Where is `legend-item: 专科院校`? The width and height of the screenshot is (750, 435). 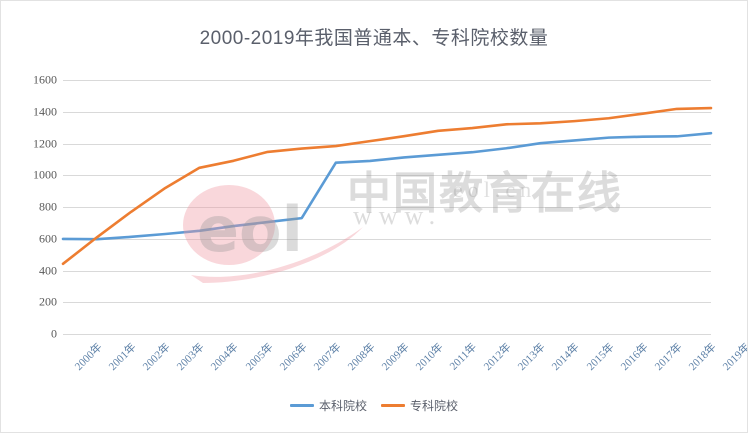 legend-item: 专科院校 is located at coordinates (419, 405).